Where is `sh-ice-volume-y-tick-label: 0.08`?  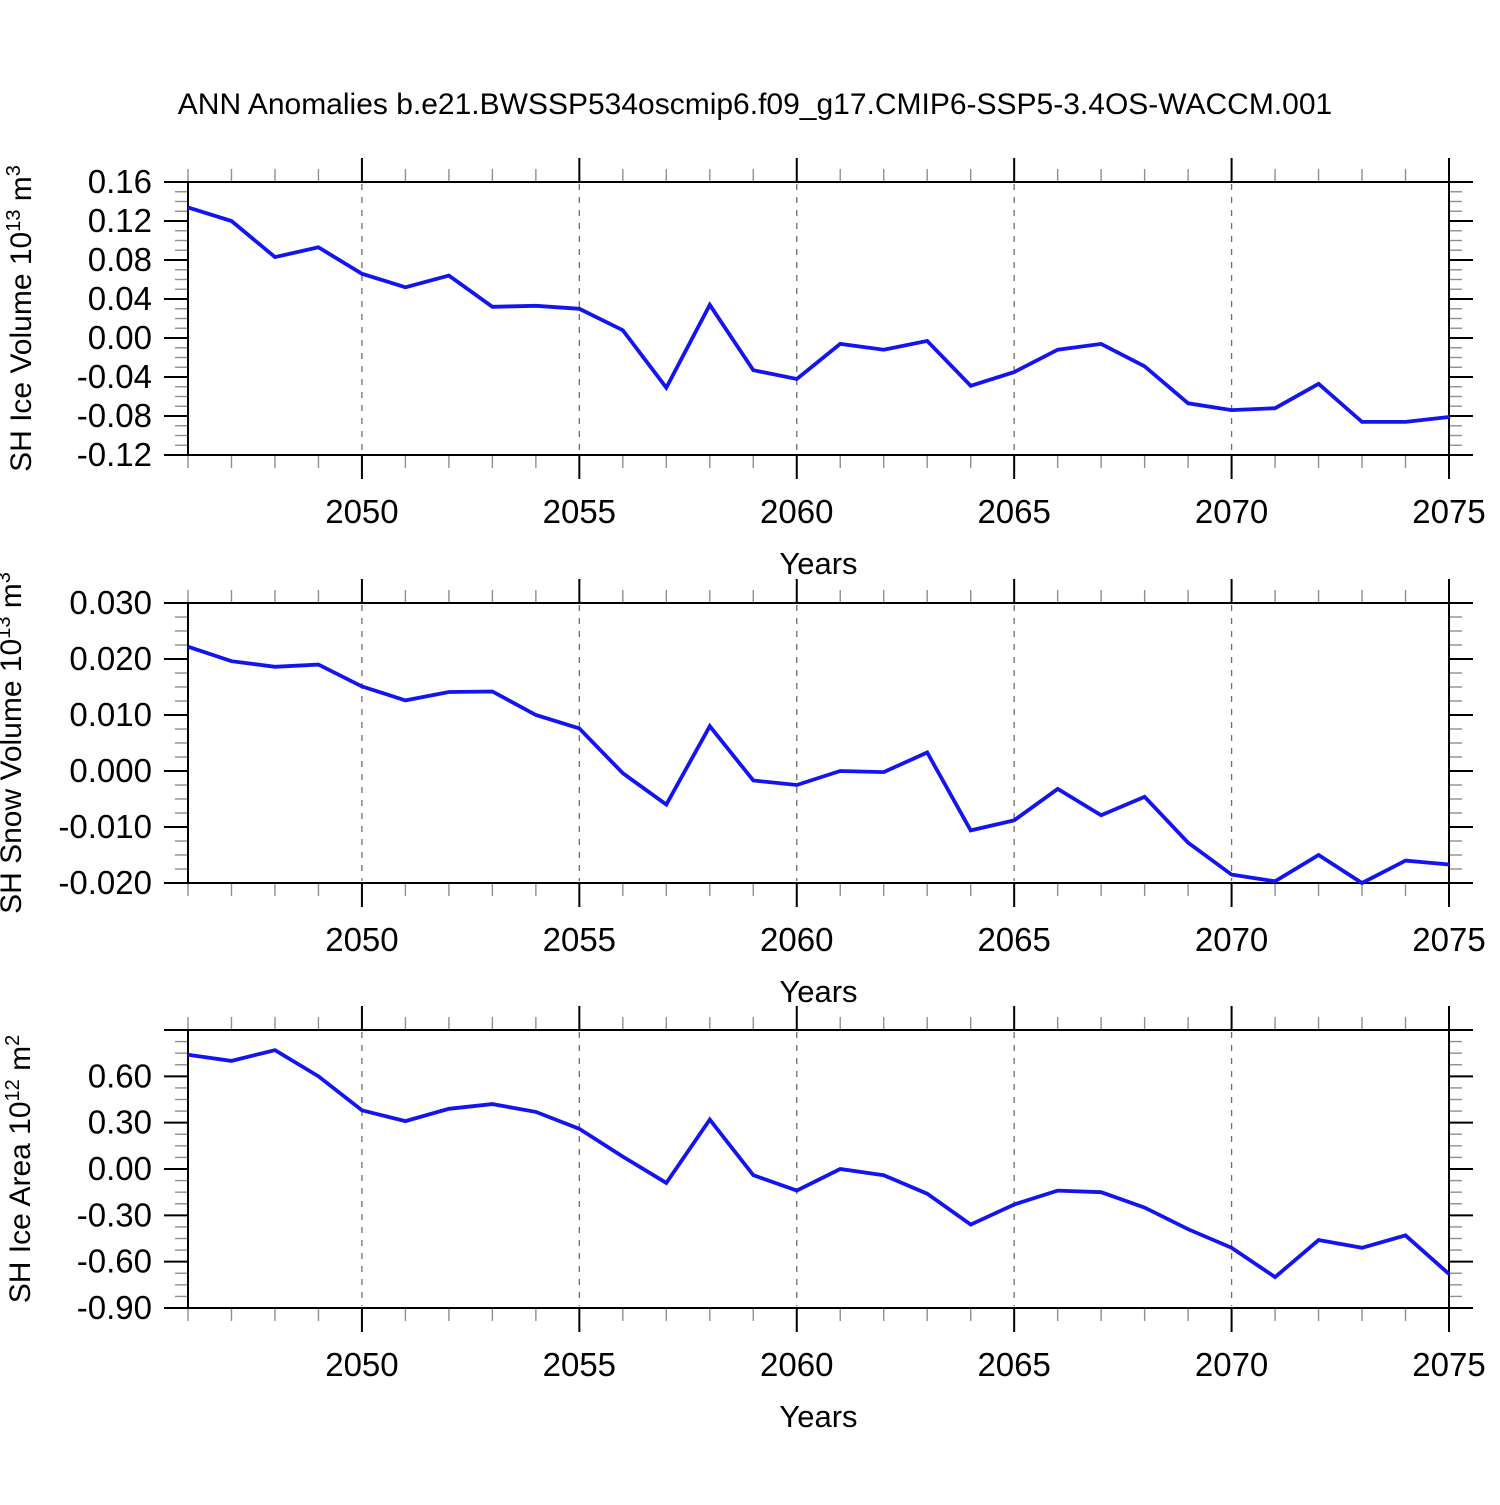 sh-ice-volume-y-tick-label: 0.08 is located at coordinates (120, 259).